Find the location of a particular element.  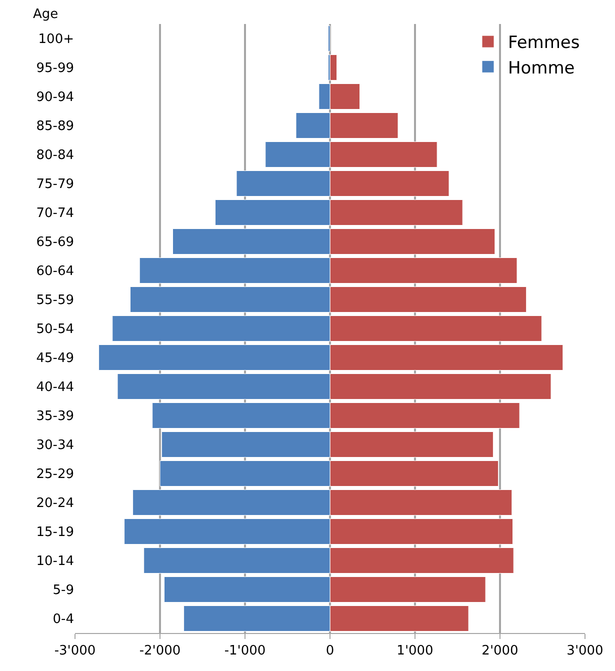

y-tick-label: 85-89 is located at coordinates (55, 126).